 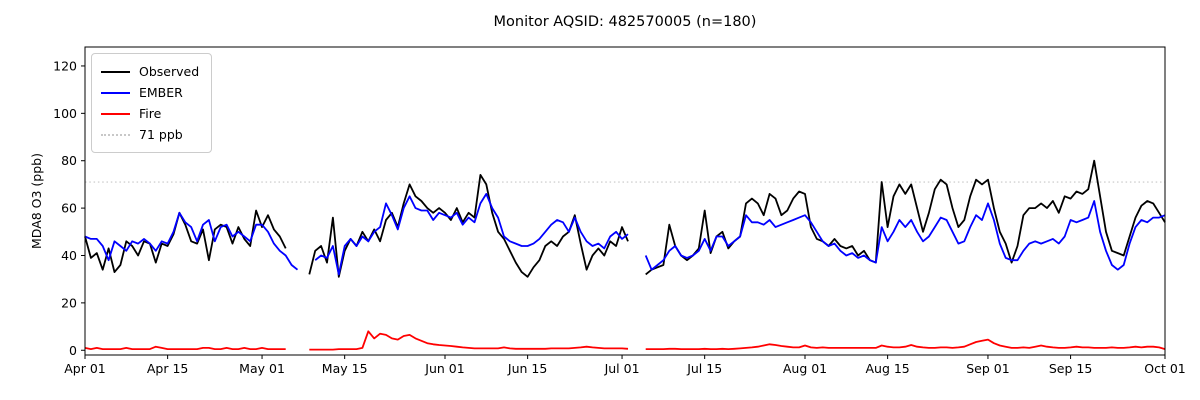 What do you see at coordinates (115, 71) in the screenshot?
I see `observed-line-swatch` at bounding box center [115, 71].